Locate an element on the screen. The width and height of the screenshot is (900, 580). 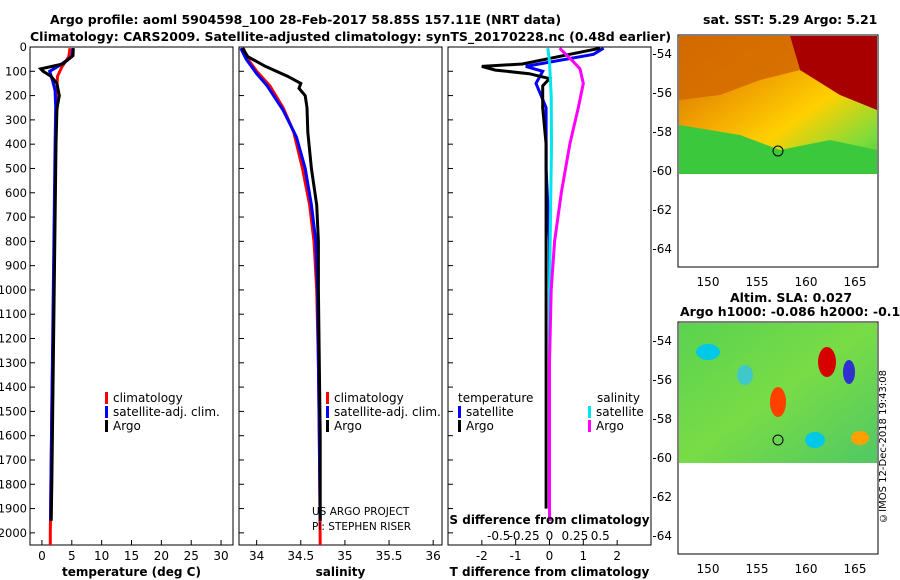
temperature-xtick-label: 20 is located at coordinates (161, 556).